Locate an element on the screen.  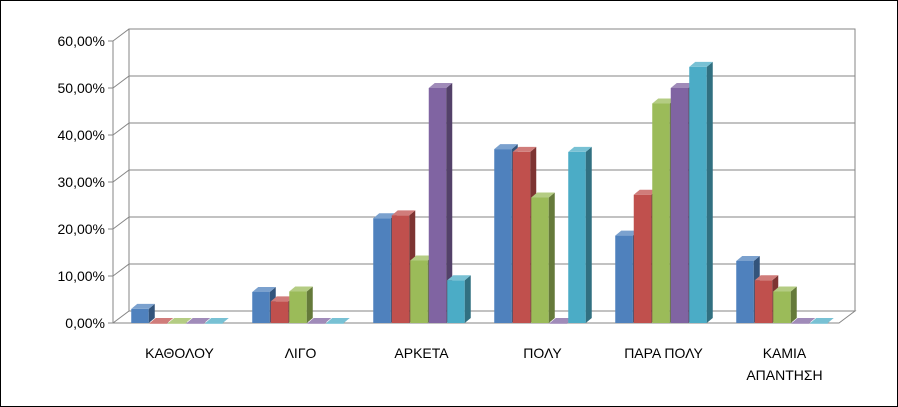
y-tick-label: 30,00% is located at coordinates (81, 182).